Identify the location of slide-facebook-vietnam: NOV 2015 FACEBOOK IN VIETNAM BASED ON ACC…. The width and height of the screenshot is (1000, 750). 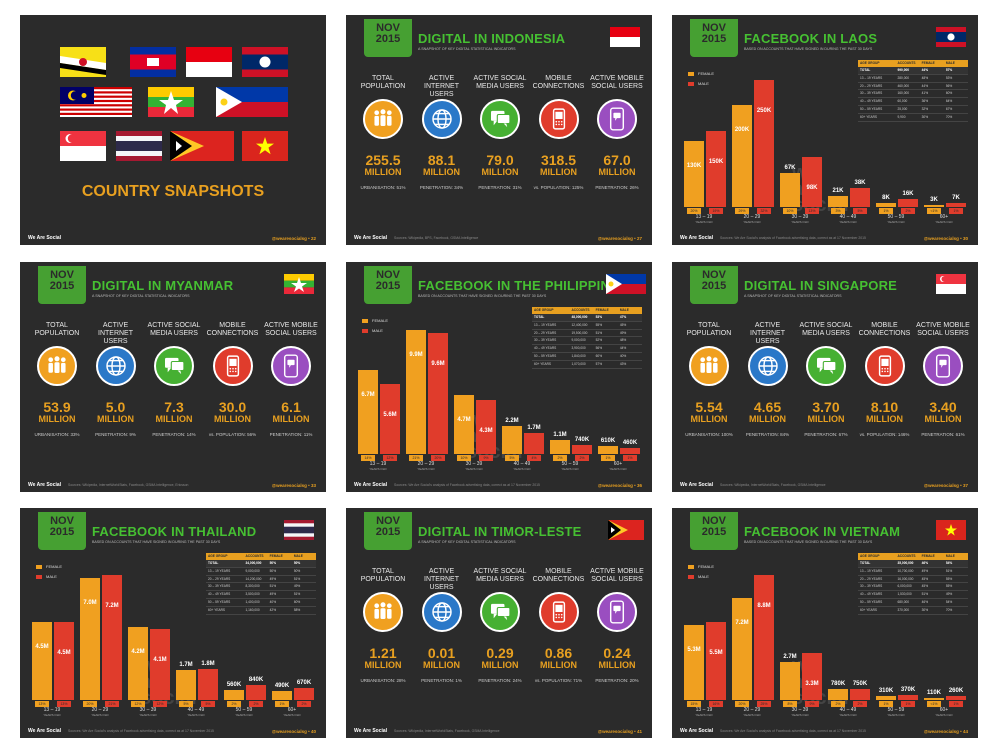
(825, 623).